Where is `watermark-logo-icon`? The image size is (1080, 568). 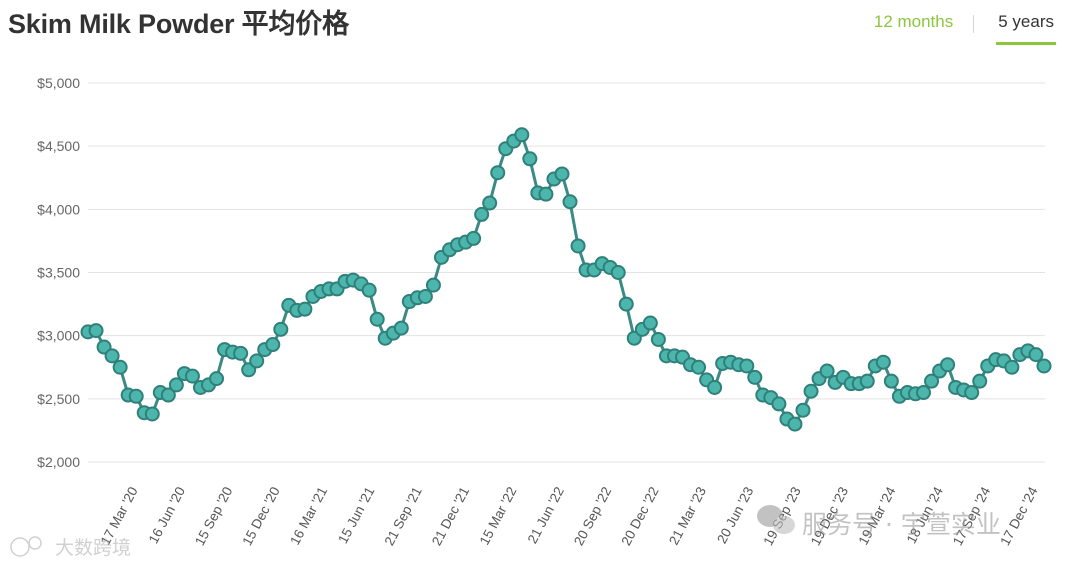
watermark-logo-icon is located at coordinates (26, 546).